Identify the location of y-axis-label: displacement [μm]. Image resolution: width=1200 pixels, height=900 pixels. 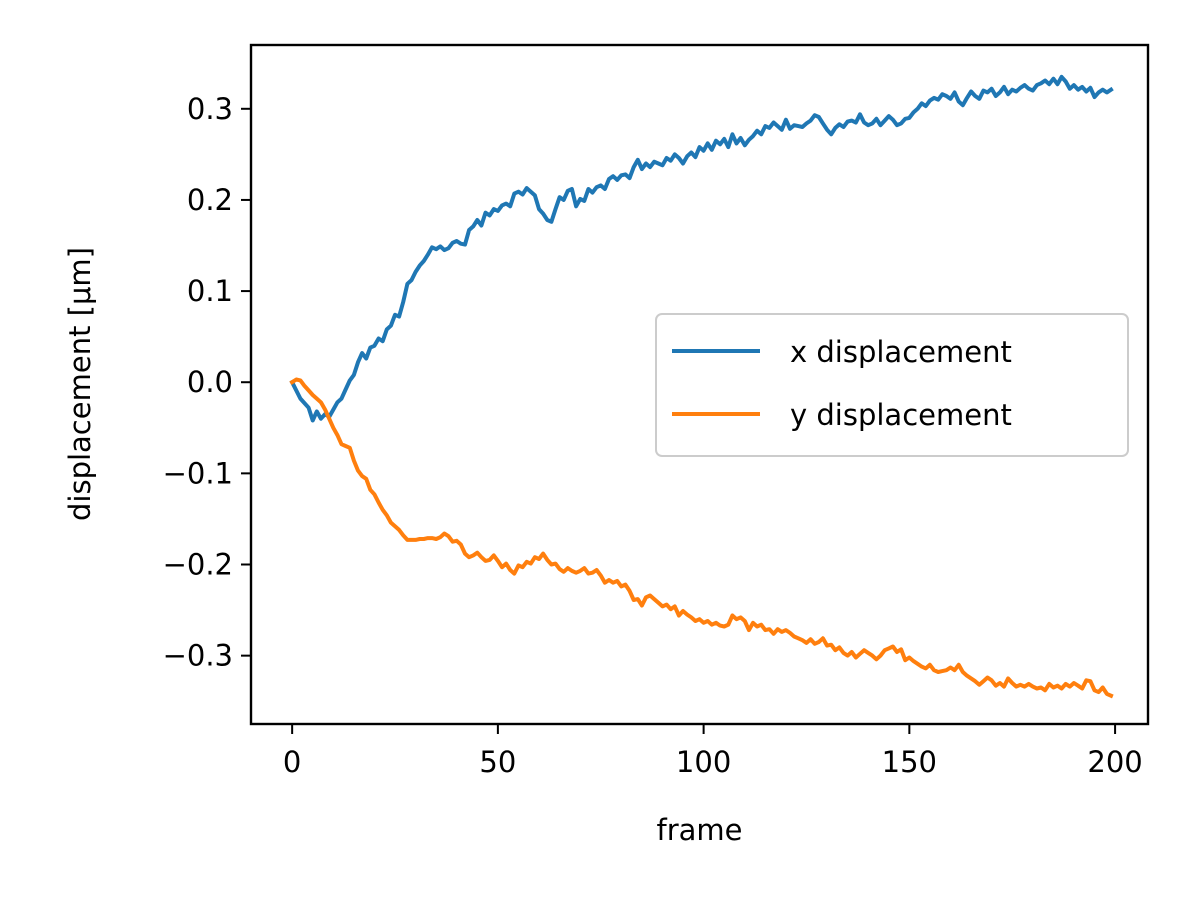
(80, 384).